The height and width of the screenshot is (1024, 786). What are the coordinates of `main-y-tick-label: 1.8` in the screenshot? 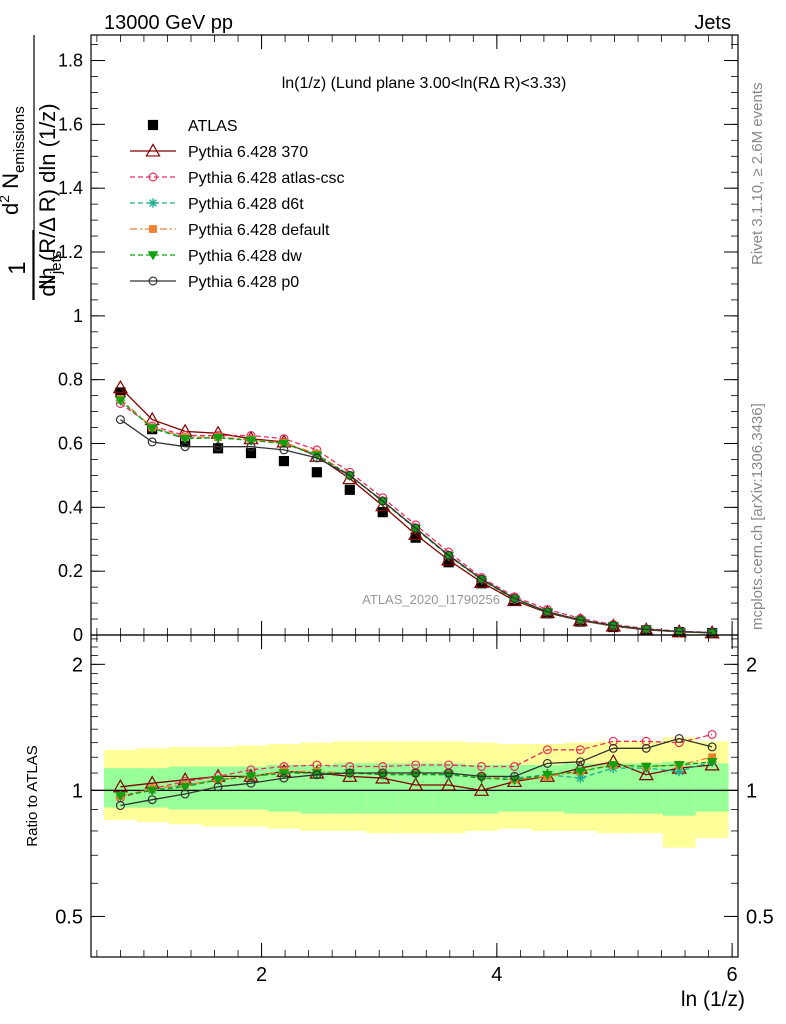 It's located at (70, 61).